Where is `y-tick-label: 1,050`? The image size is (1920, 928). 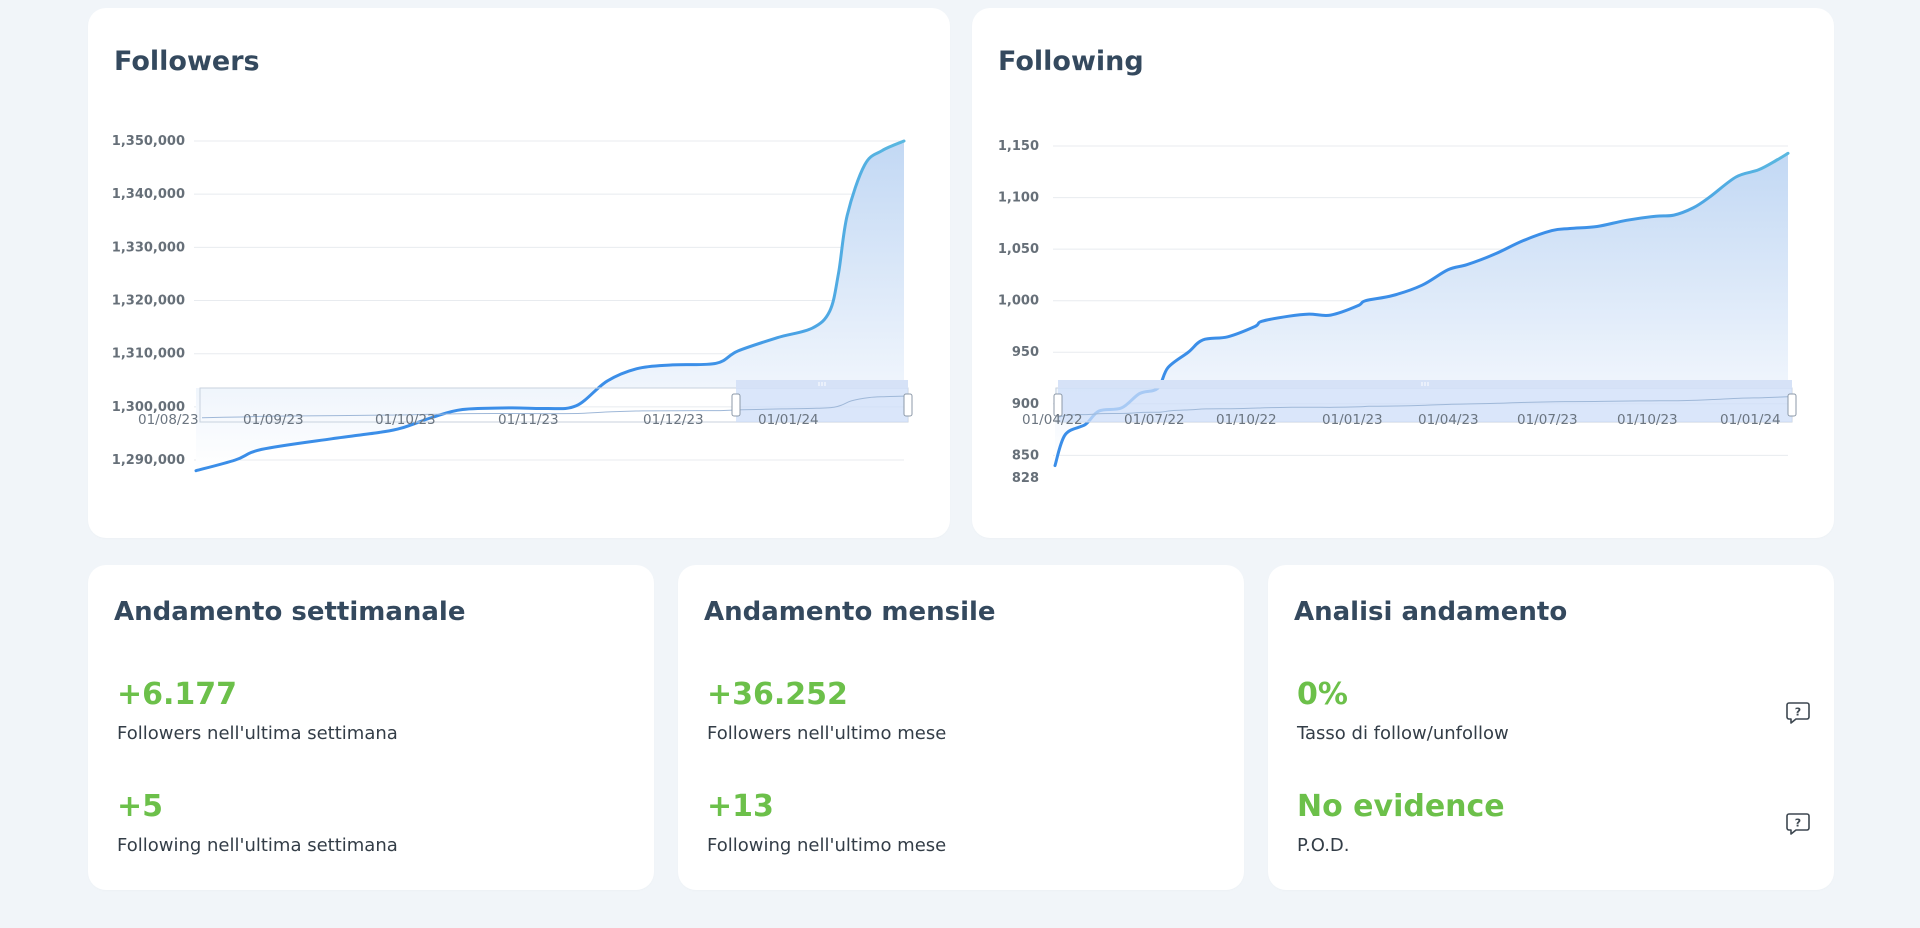
y-tick-label: 1,050 is located at coordinates (1018, 249).